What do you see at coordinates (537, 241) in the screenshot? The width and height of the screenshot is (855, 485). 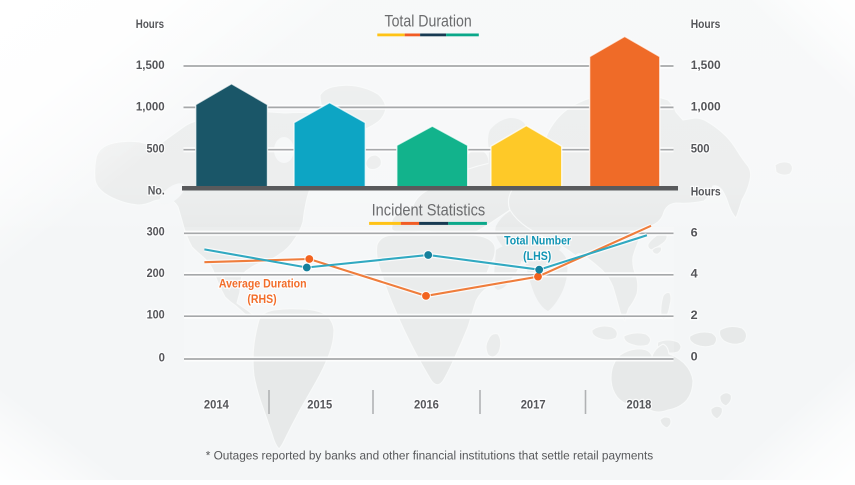 I see `svg-text: Total Number` at bounding box center [537, 241].